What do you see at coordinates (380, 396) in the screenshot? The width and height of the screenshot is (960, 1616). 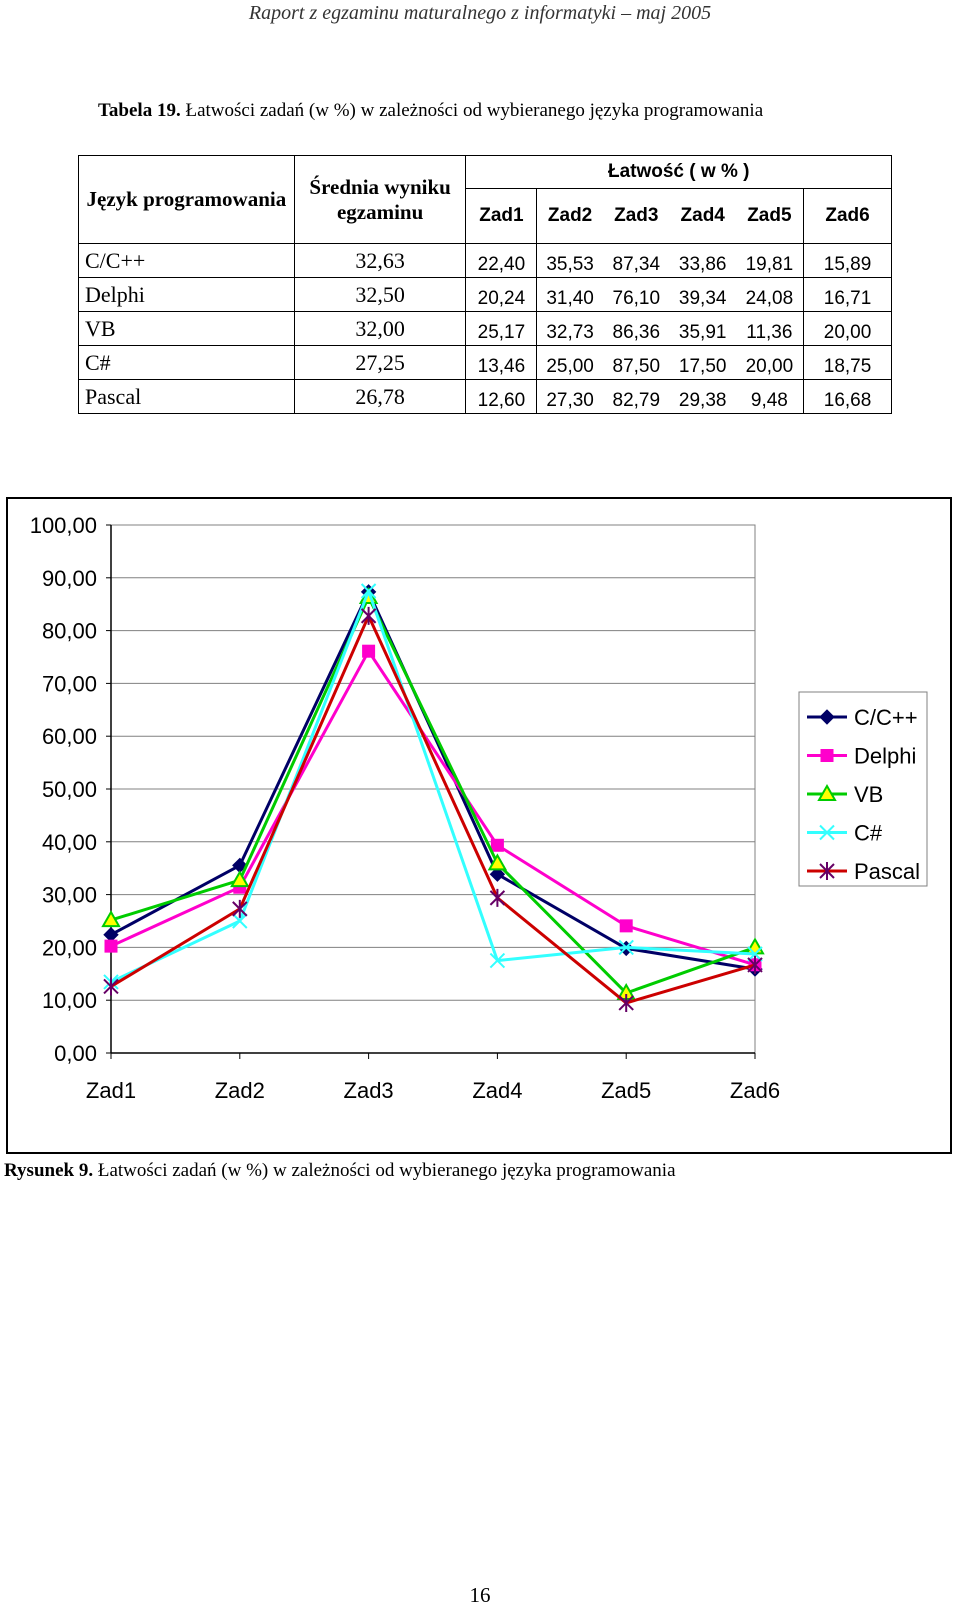 I see `cell-average: 26,78` at bounding box center [380, 396].